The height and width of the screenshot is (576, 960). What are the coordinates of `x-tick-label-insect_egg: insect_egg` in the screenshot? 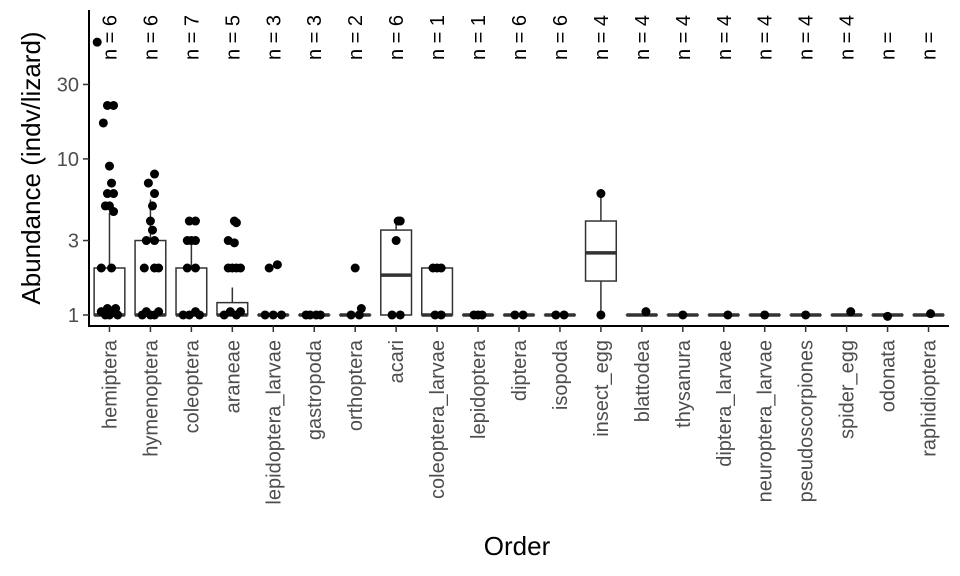 It's located at (602, 388).